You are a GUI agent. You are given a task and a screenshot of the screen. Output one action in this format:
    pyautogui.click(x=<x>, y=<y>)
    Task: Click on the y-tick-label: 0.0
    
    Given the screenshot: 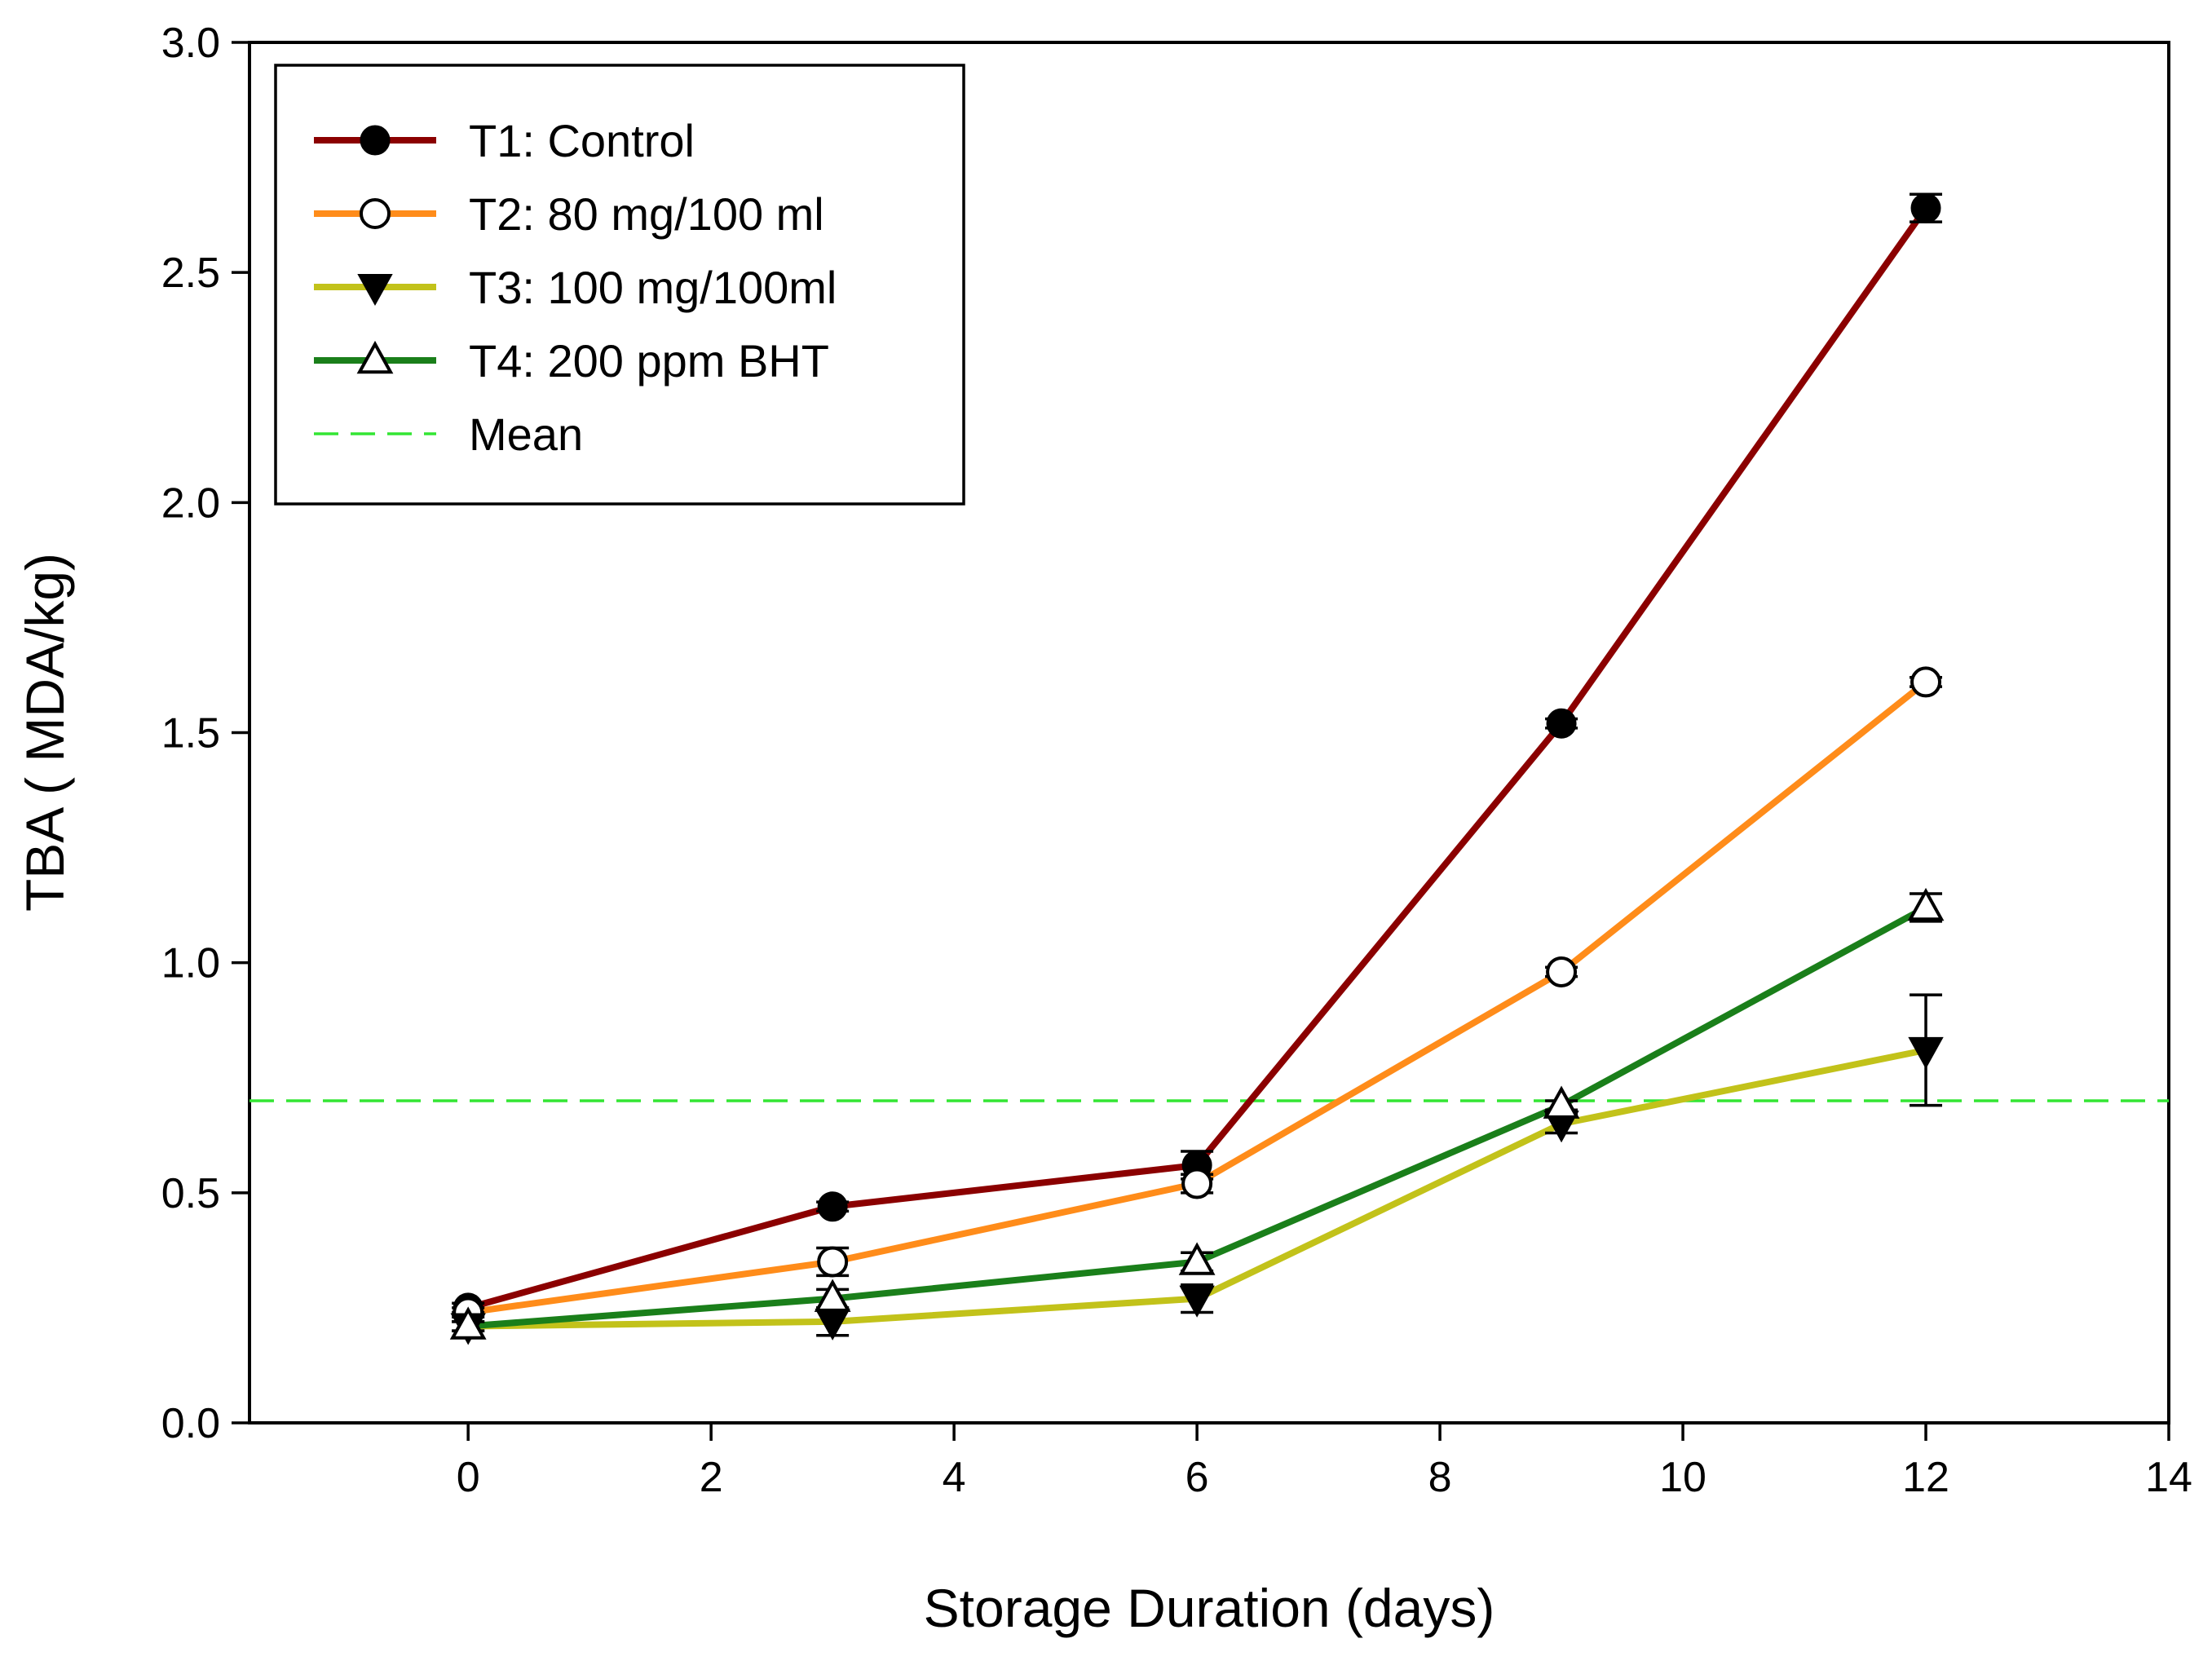 What is the action you would take?
    pyautogui.click(x=190, y=1423)
    